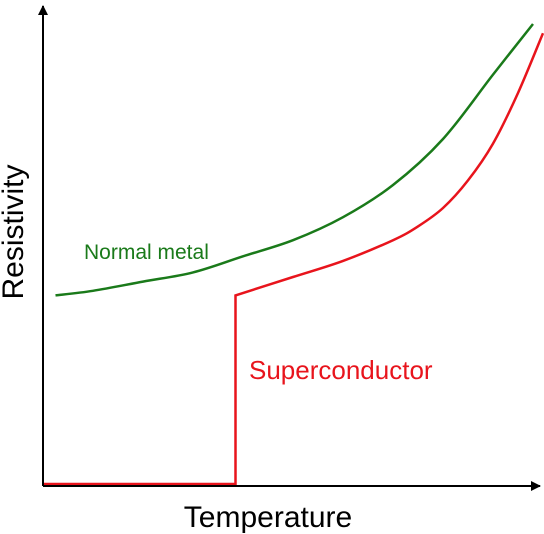 This screenshot has width=544, height=534. I want to click on series-label-superconductor: Superconductor, so click(341, 370).